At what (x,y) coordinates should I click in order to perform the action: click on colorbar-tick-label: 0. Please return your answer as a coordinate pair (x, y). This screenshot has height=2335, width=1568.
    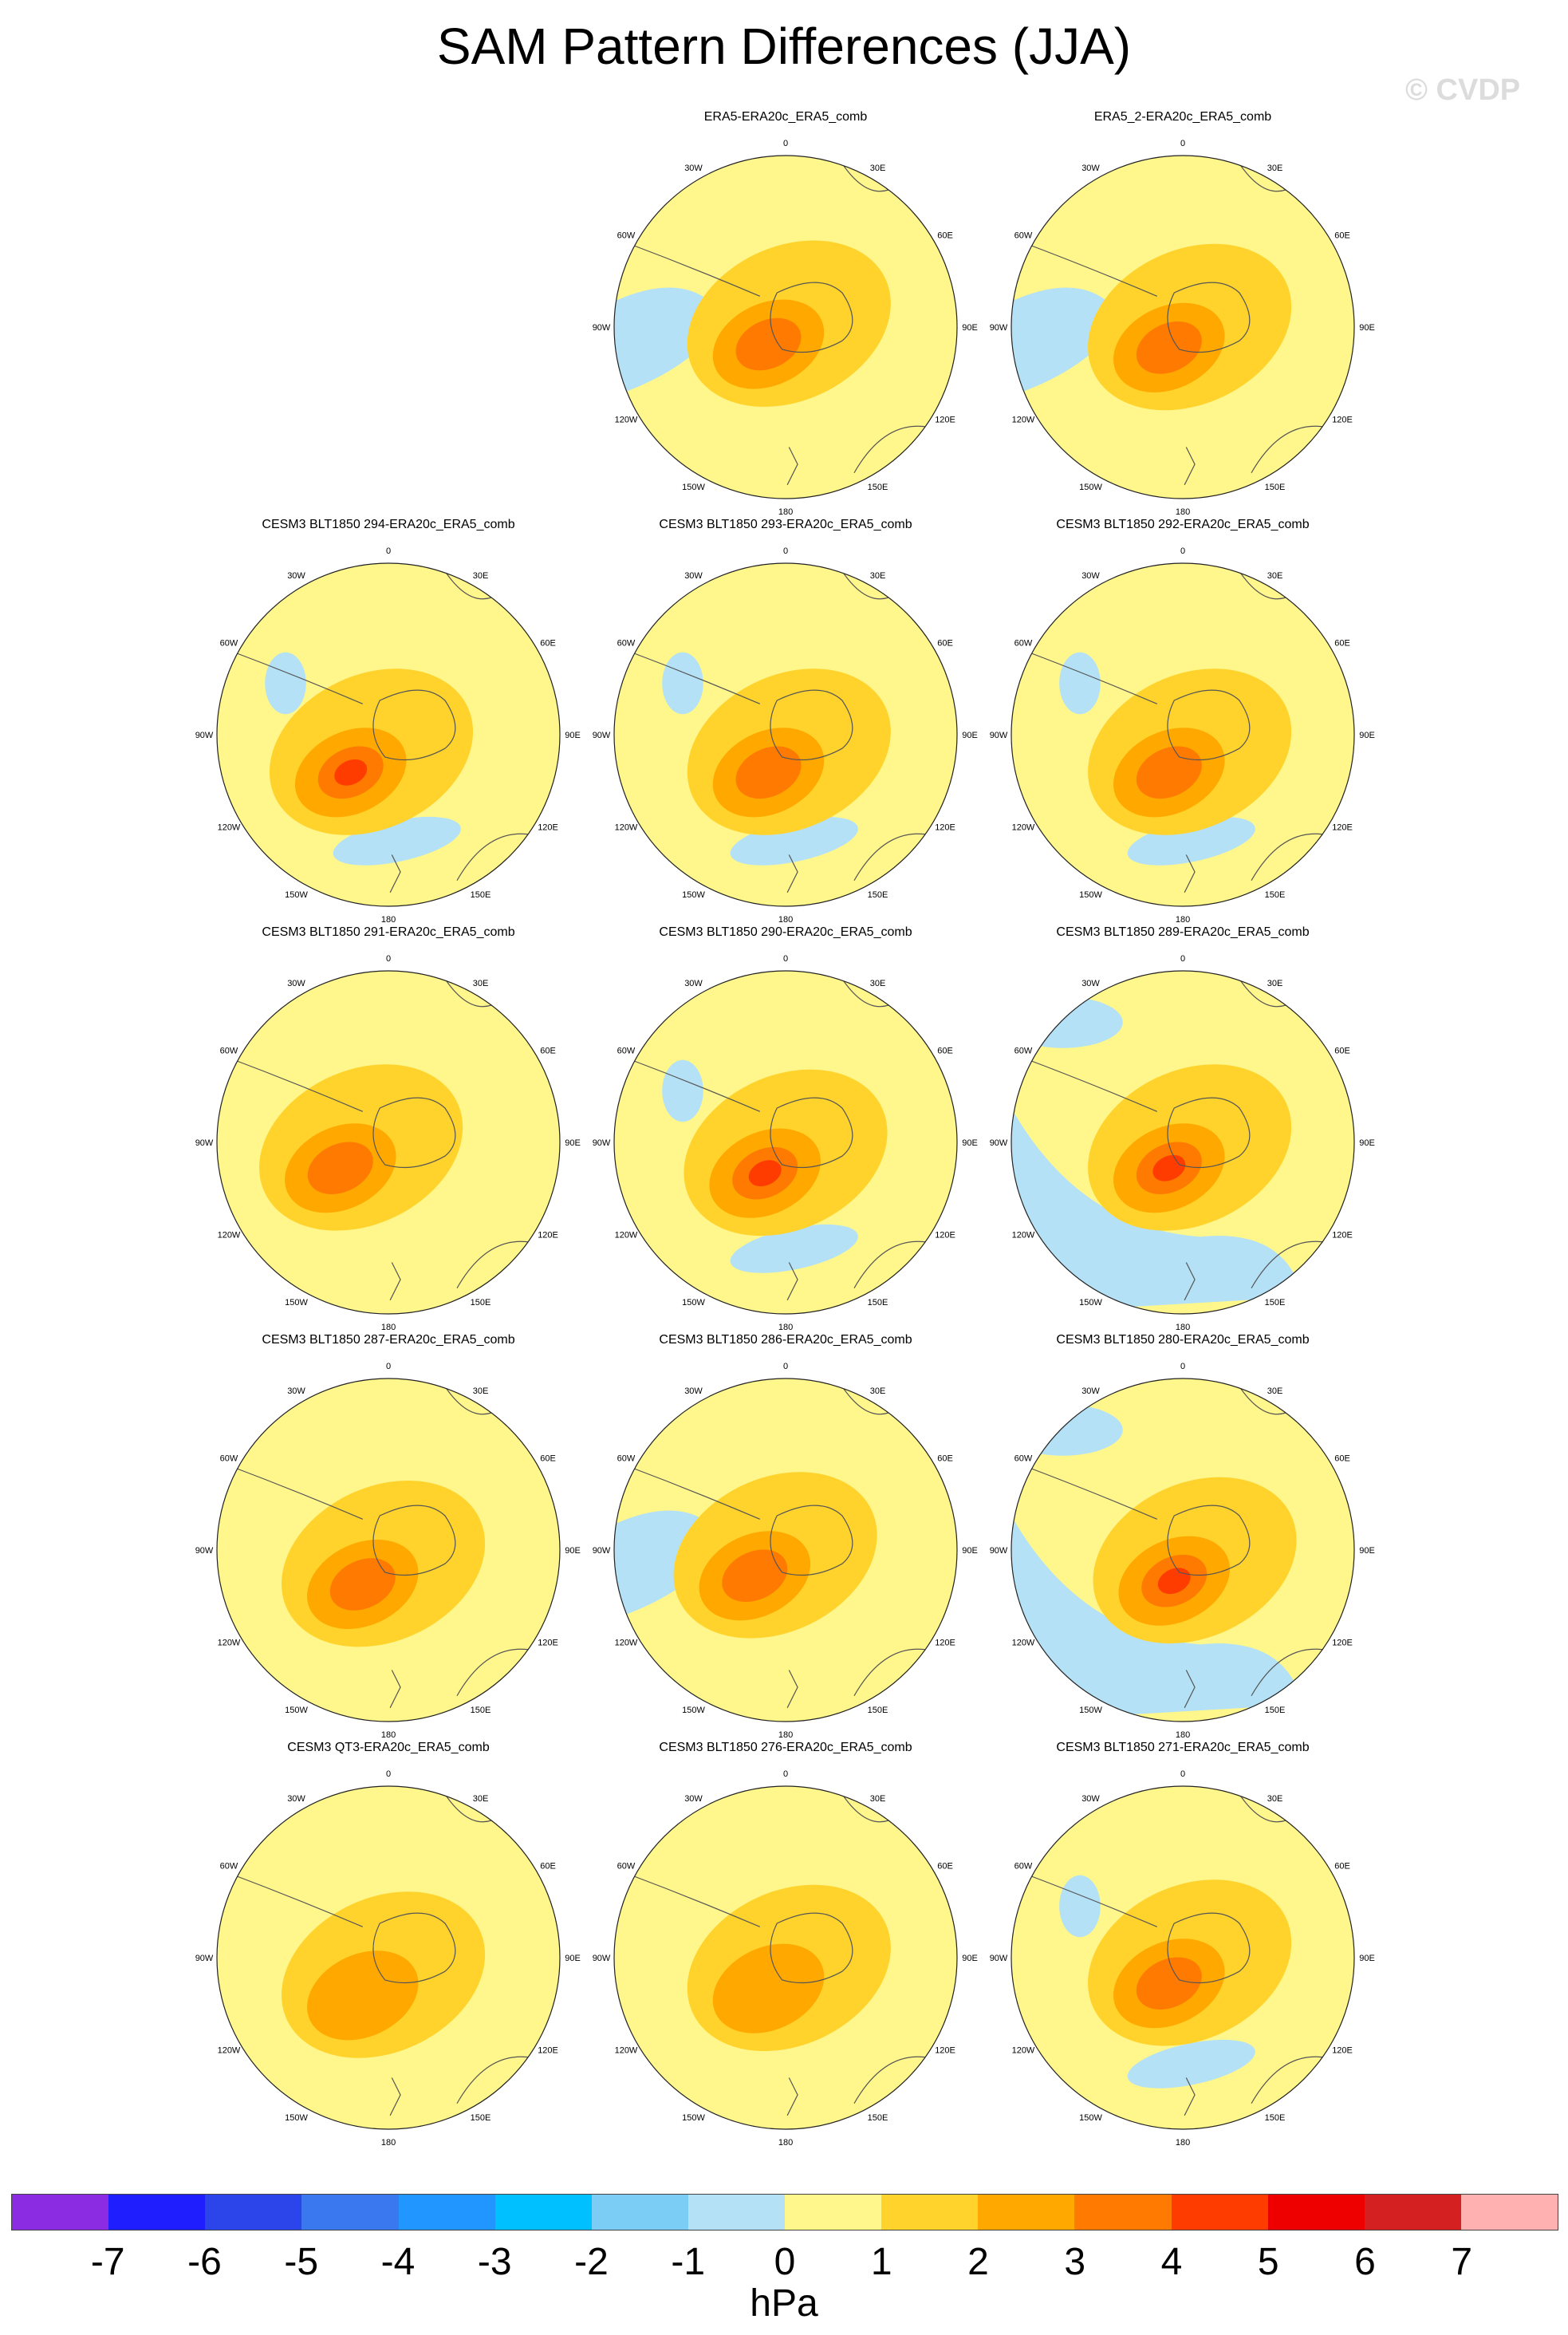
    Looking at the image, I should click on (785, 2262).